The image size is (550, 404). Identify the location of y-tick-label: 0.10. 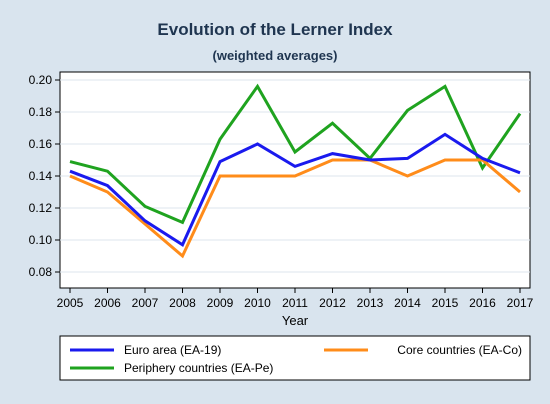
(41, 240).